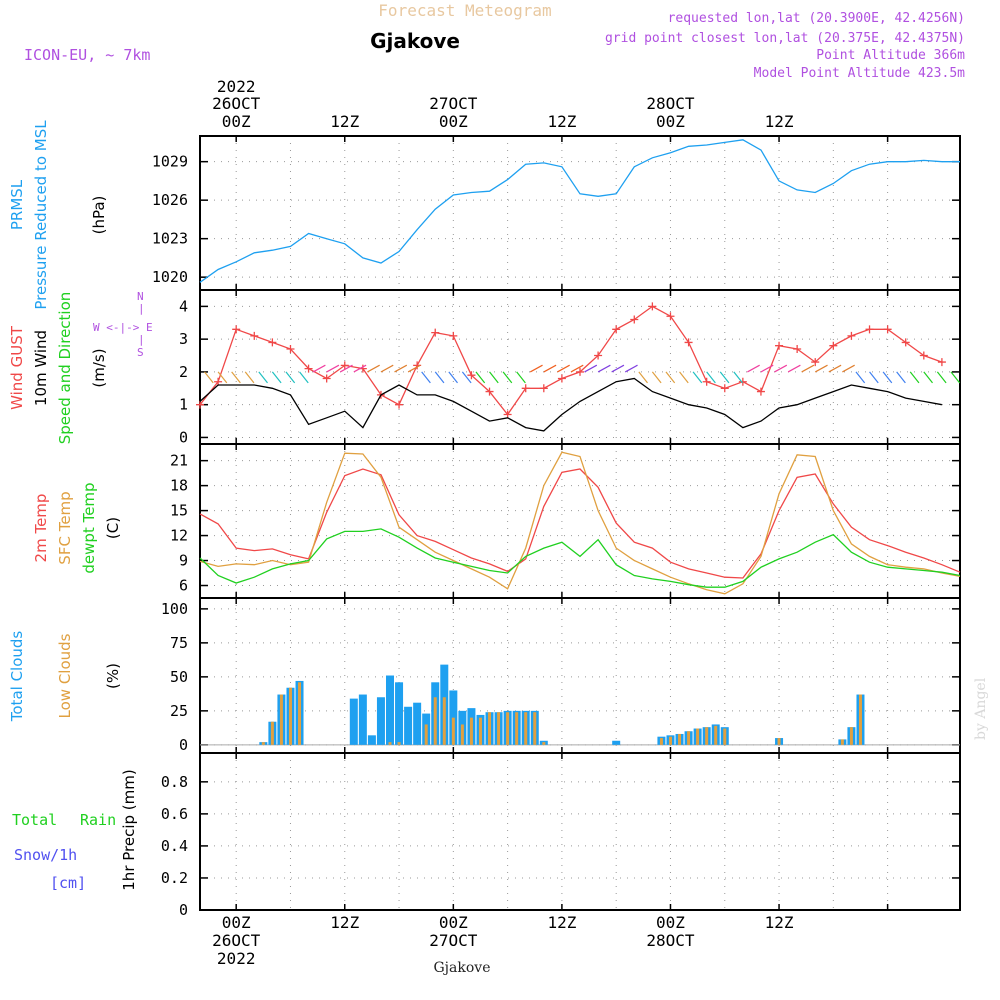  Describe the element at coordinates (113, 676) in the screenshot. I see `clouds-unit: (%)` at that location.